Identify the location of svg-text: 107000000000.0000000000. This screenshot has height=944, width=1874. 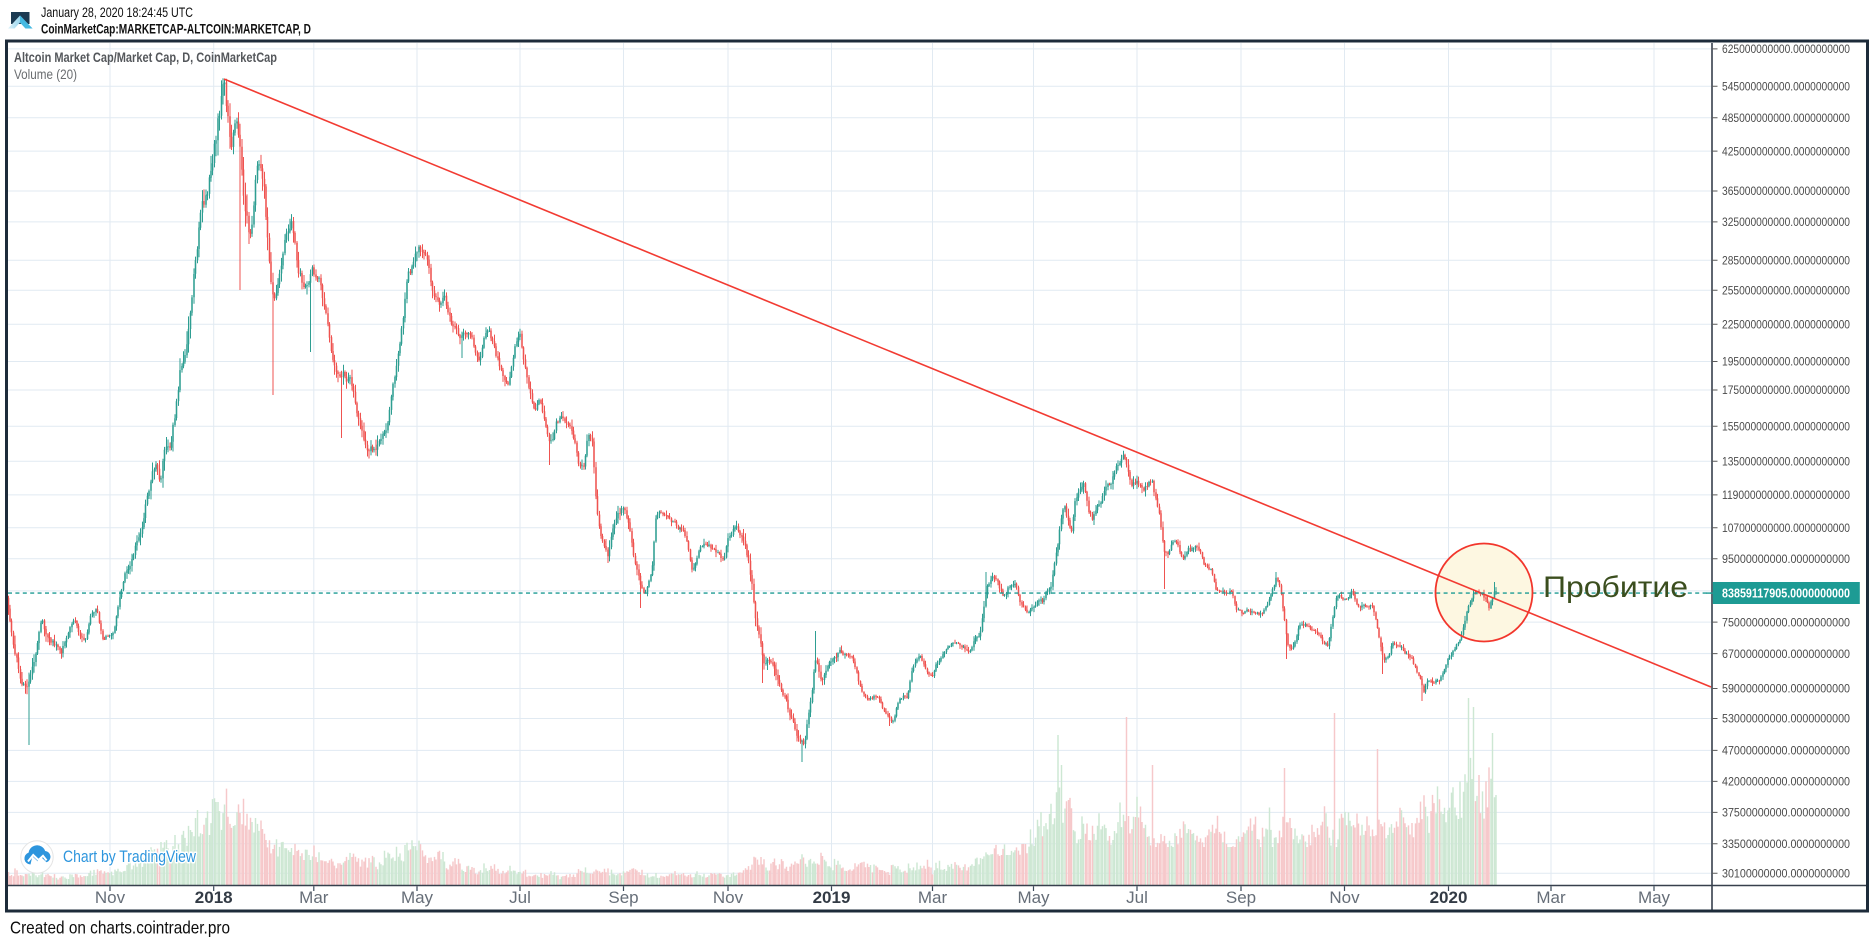
(1786, 528).